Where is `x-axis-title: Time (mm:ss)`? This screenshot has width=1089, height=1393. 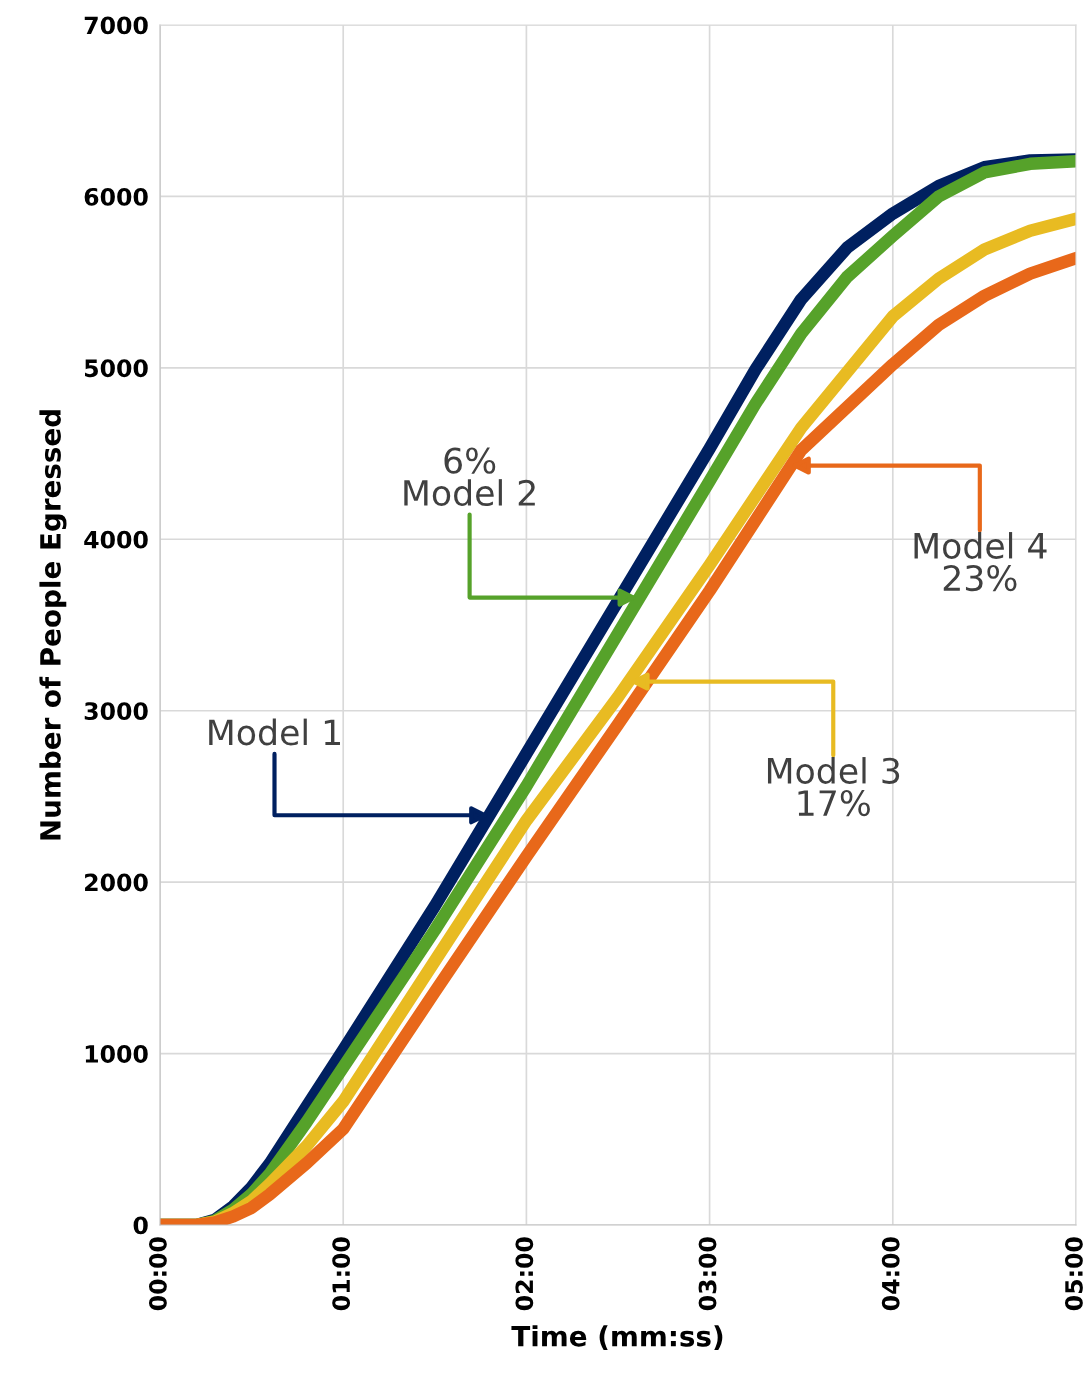 x-axis-title: Time (mm:ss) is located at coordinates (617, 1337).